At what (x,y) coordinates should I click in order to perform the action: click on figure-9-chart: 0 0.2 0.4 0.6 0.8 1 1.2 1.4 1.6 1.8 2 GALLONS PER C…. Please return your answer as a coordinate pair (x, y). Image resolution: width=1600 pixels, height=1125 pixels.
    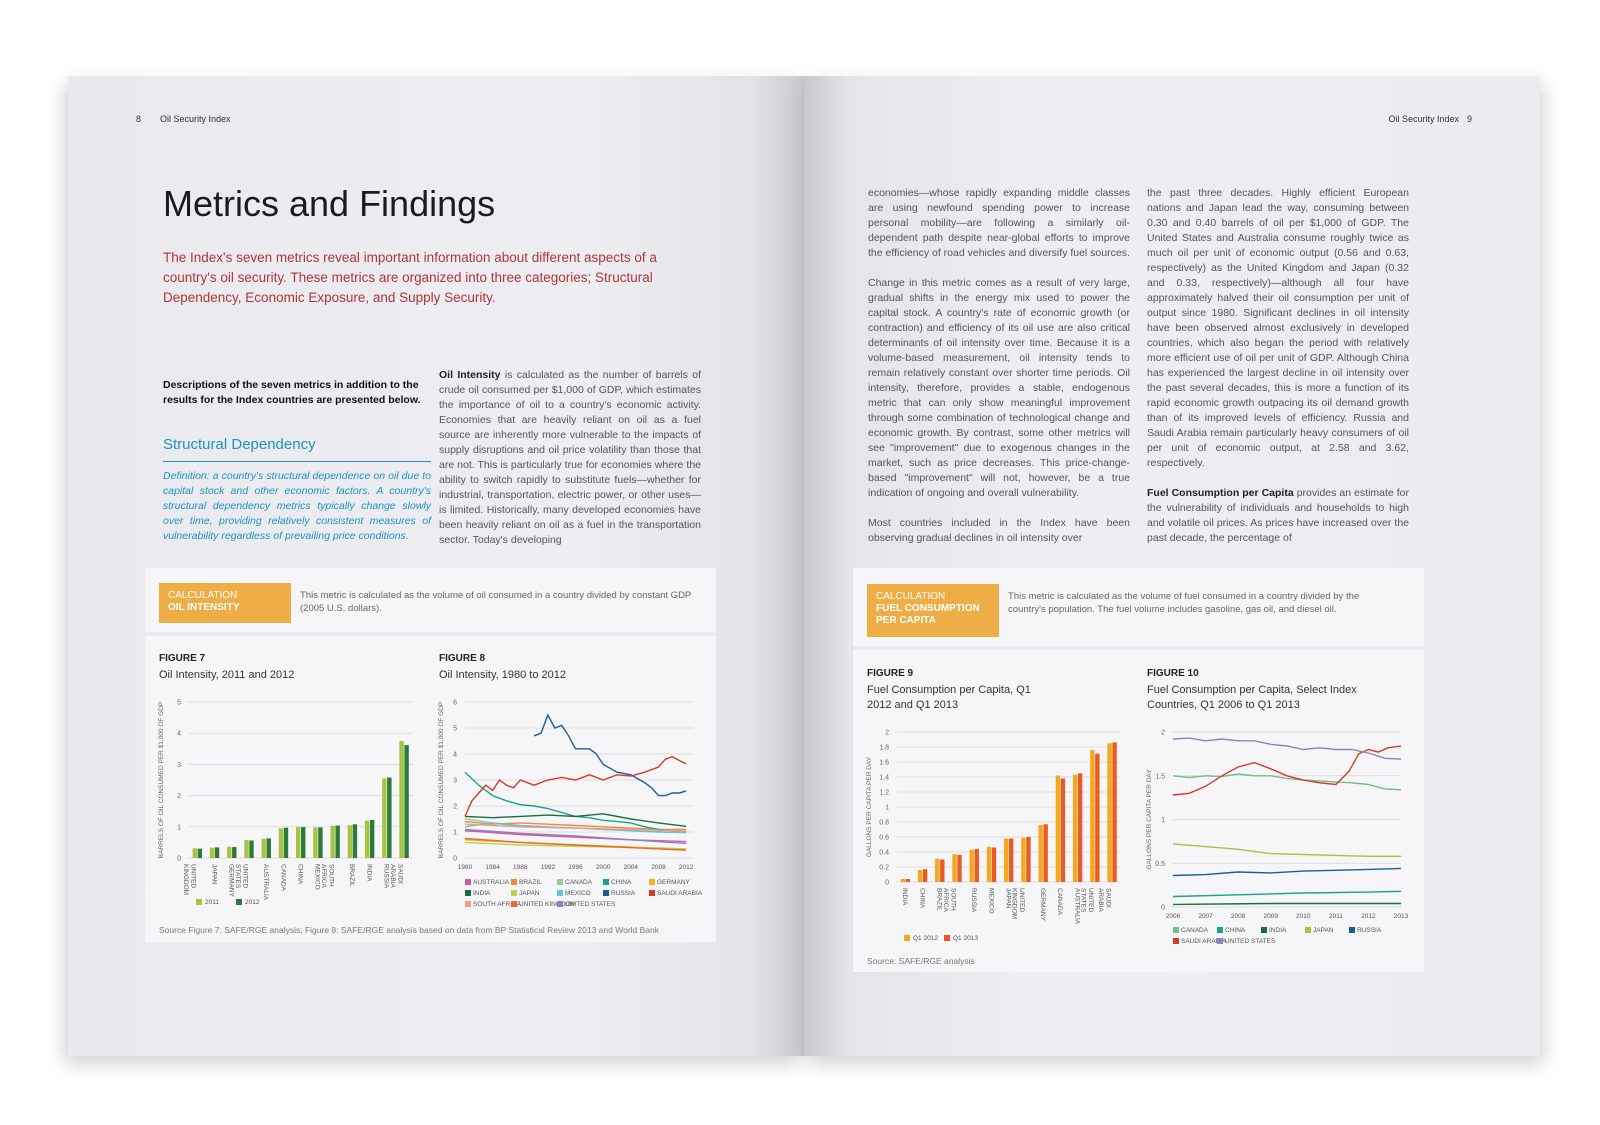
    Looking at the image, I should click on (993, 836).